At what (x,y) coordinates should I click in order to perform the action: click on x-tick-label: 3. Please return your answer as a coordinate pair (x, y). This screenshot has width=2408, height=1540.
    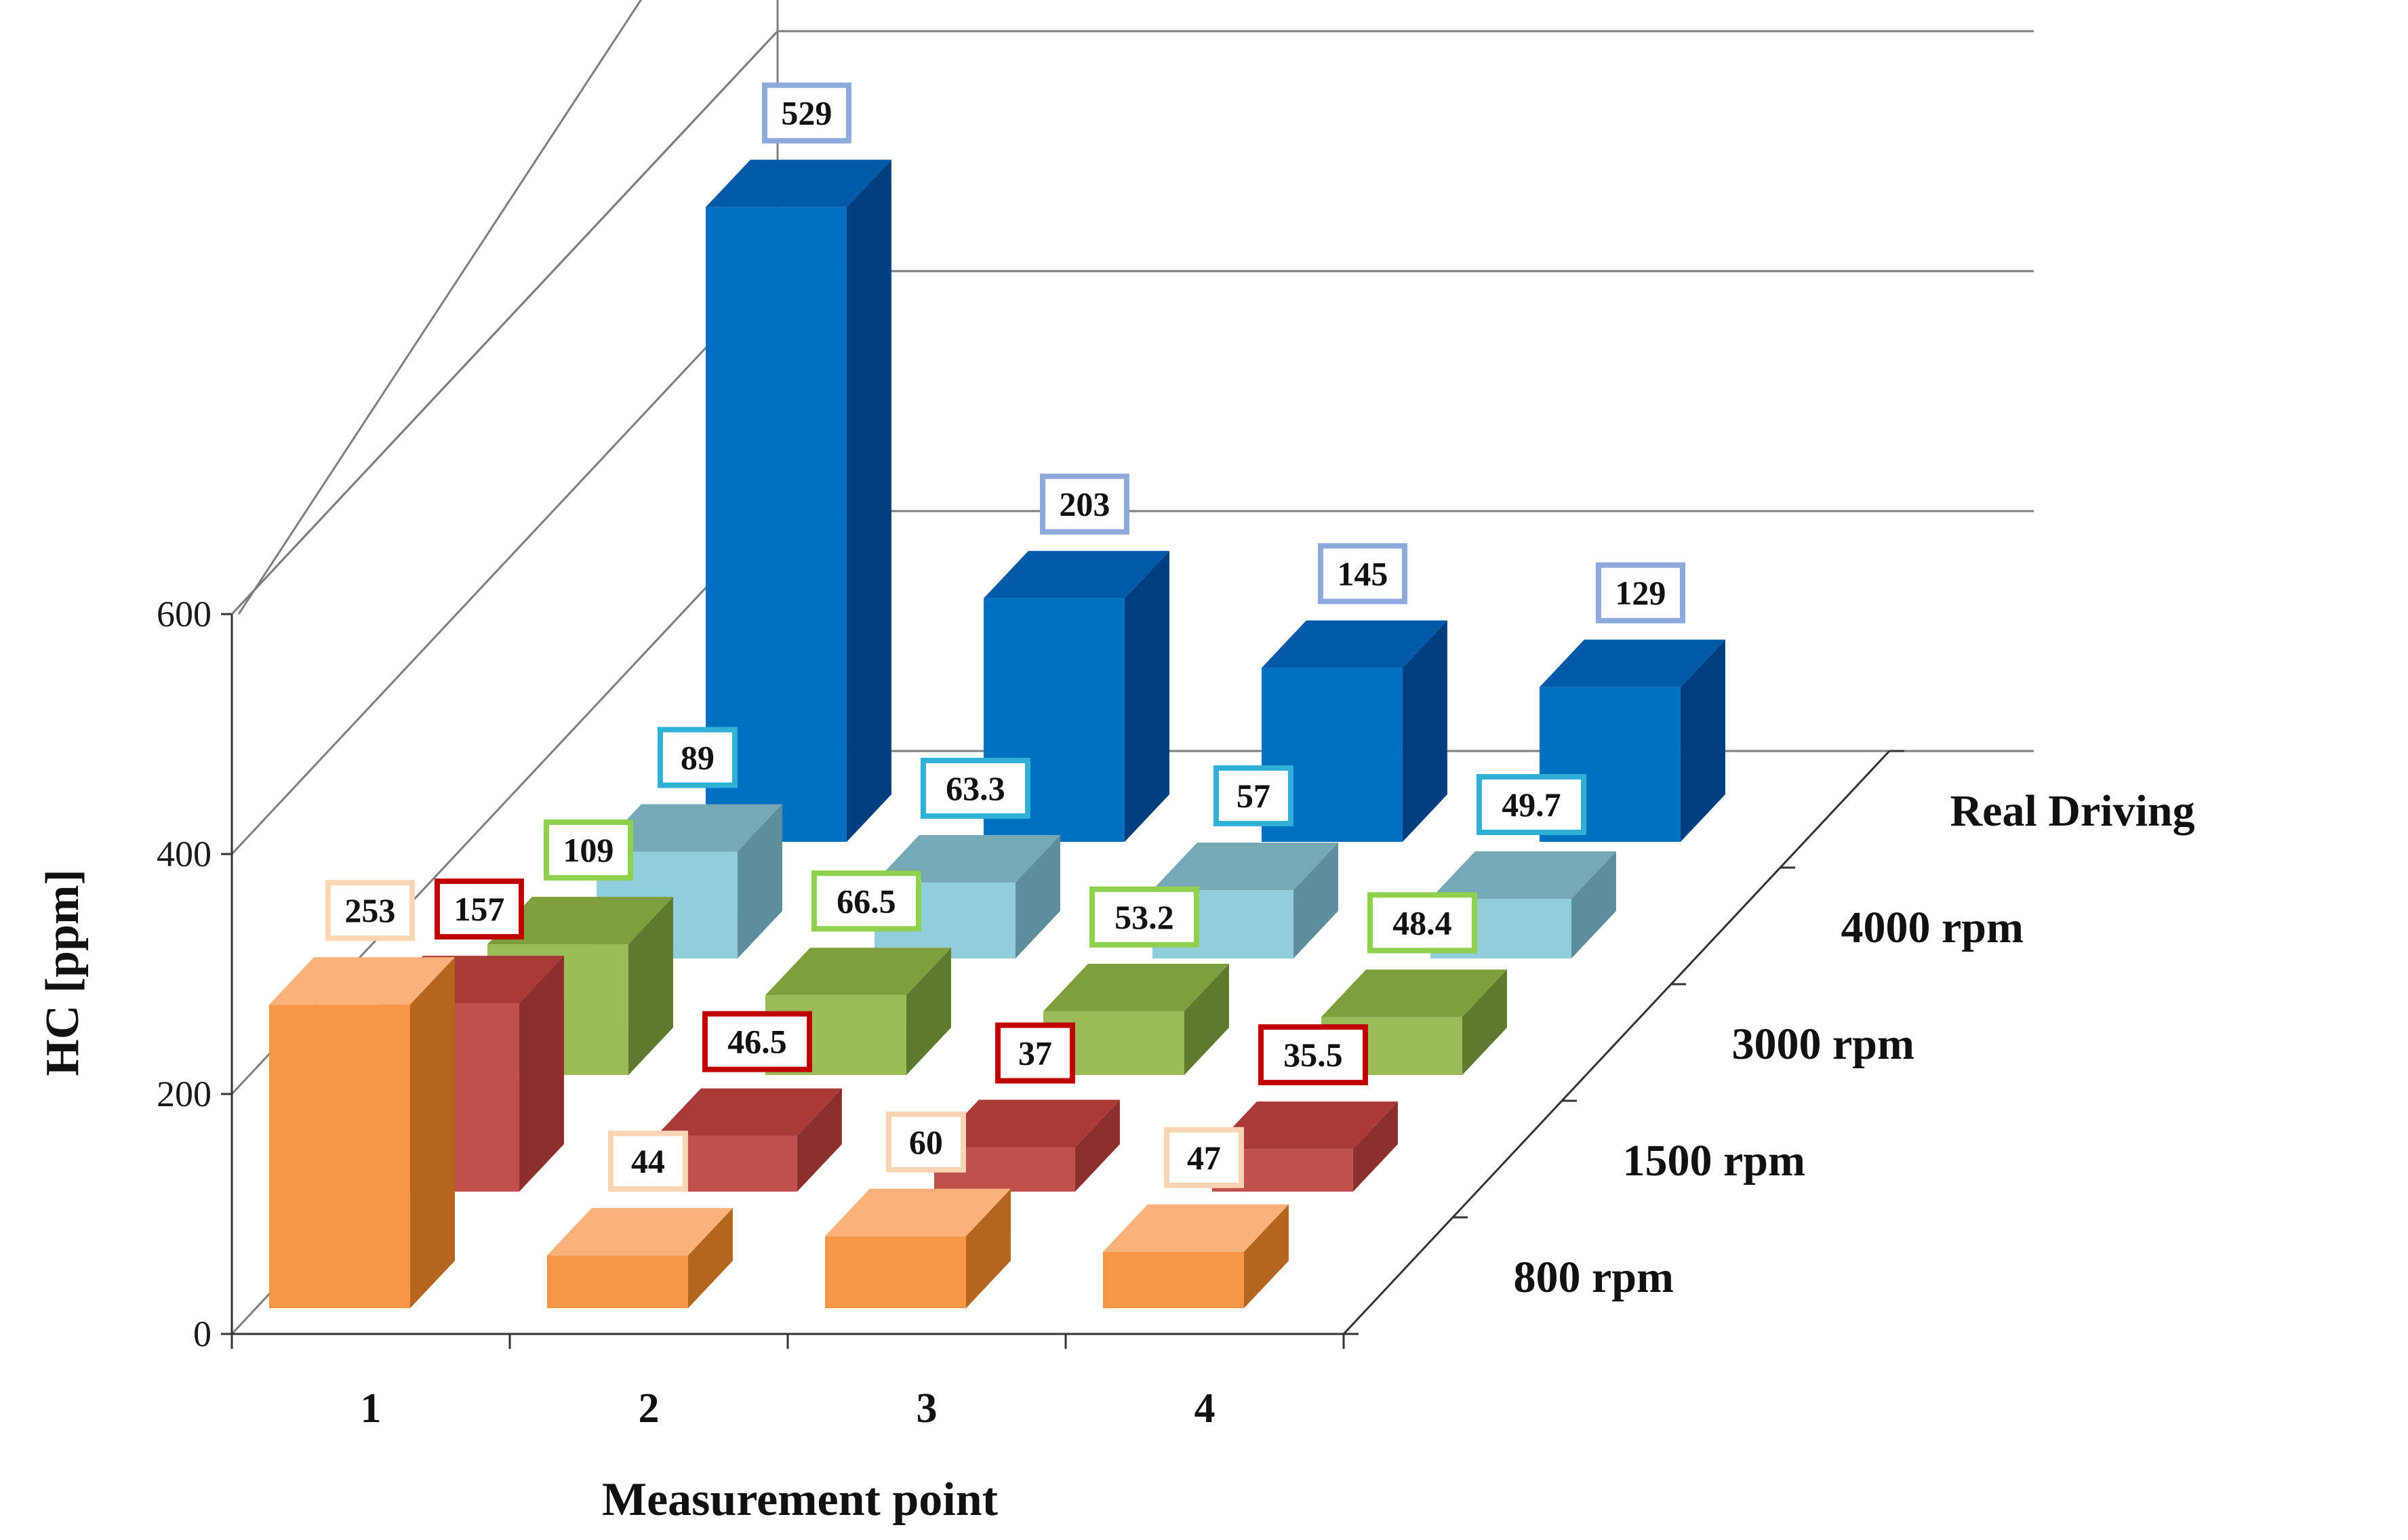
    Looking at the image, I should click on (927, 1409).